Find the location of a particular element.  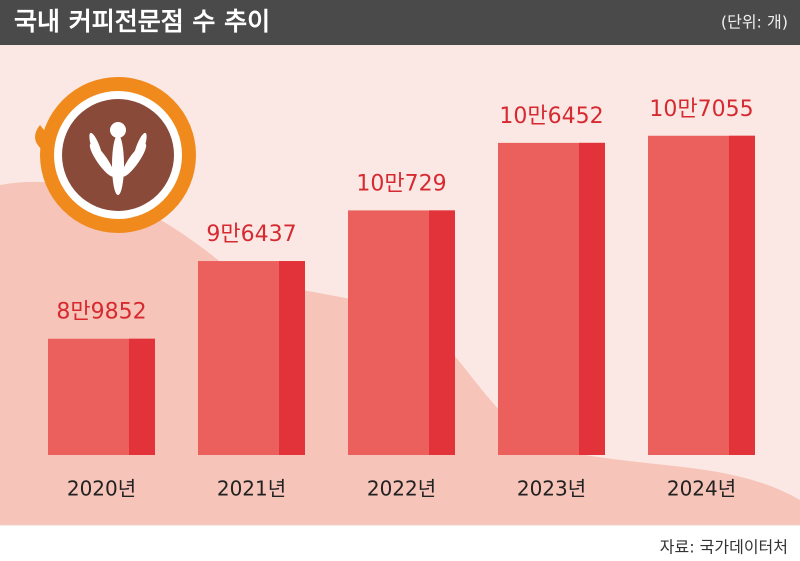

value-label: 10만6452 is located at coordinates (551, 116).